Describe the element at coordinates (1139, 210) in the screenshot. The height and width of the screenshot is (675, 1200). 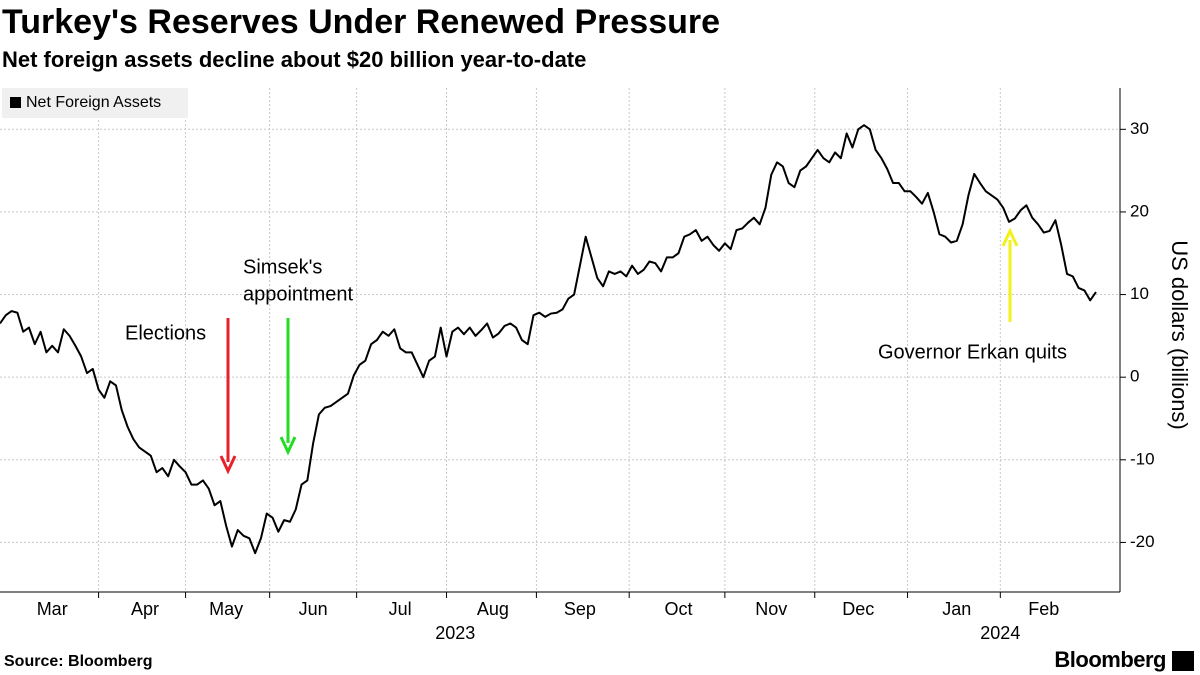
I see `y-tick-label: 20` at that location.